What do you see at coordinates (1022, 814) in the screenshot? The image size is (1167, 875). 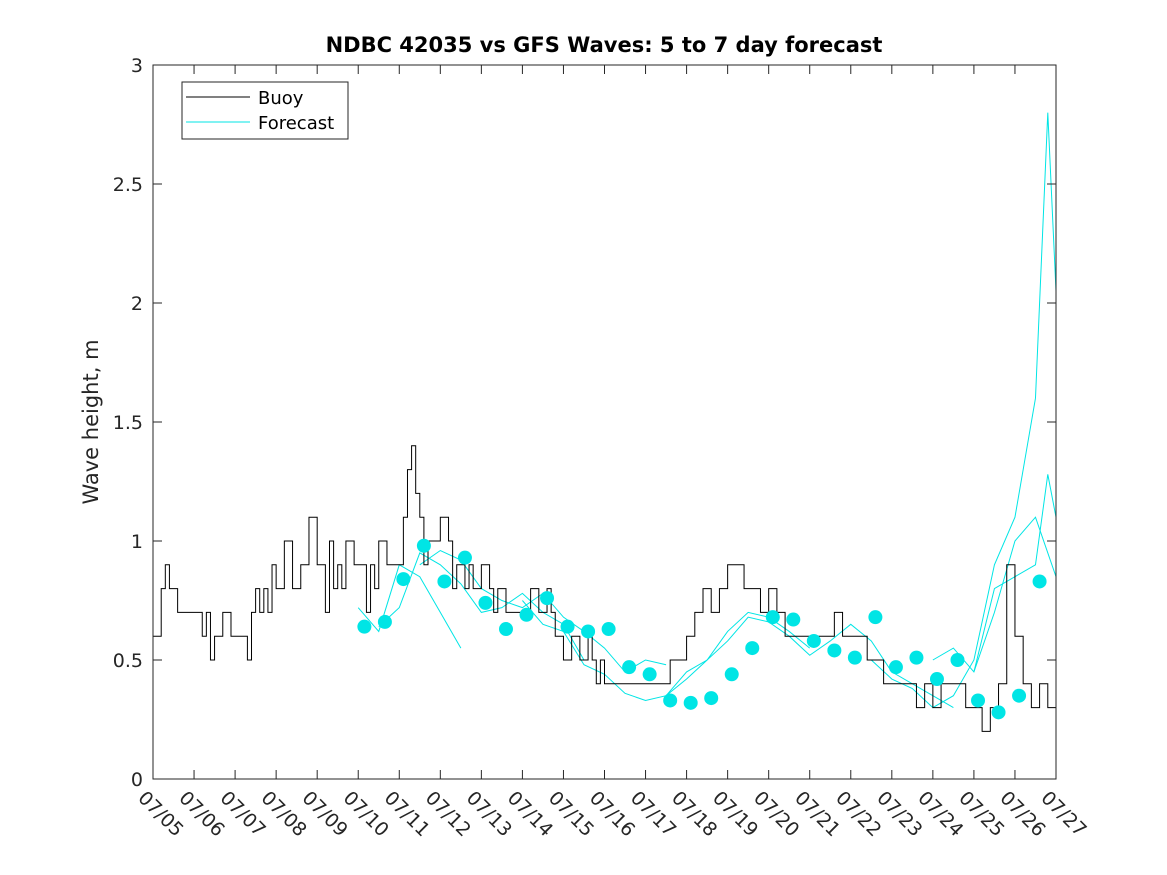 I see `x-tick-label: 07/26` at bounding box center [1022, 814].